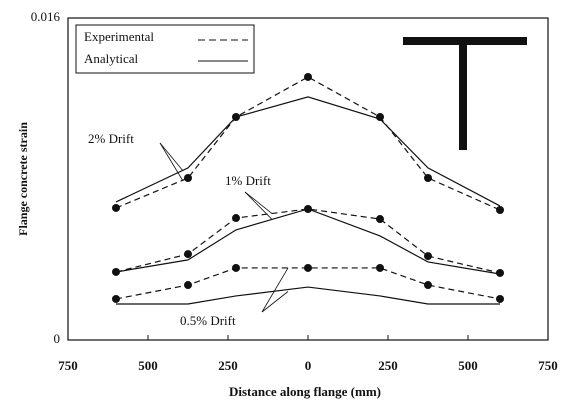  What do you see at coordinates (111, 58) in the screenshot?
I see `legend-label: Analytical` at bounding box center [111, 58].